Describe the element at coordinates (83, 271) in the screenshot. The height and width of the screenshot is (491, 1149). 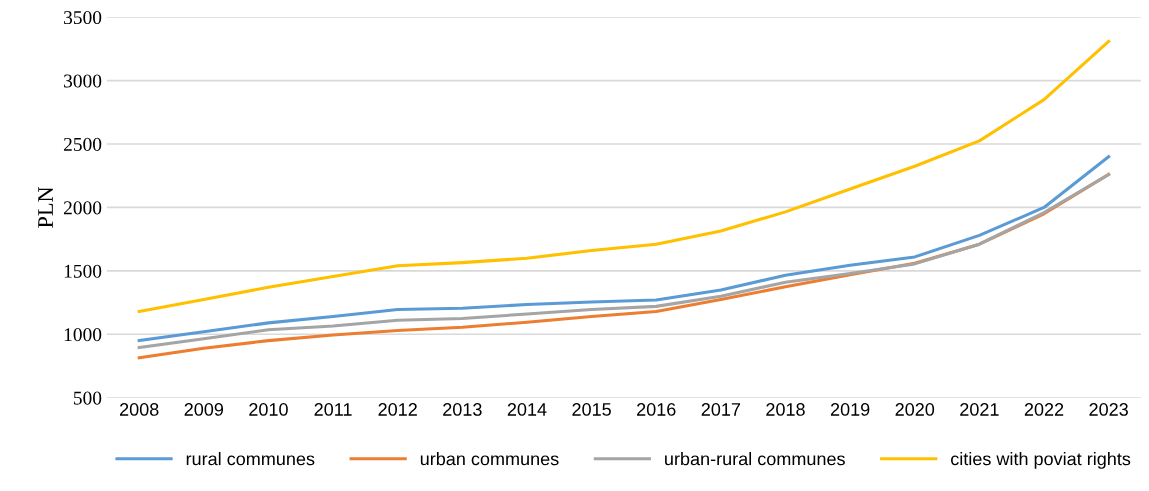
I see `y-tick-label: 1500` at that location.